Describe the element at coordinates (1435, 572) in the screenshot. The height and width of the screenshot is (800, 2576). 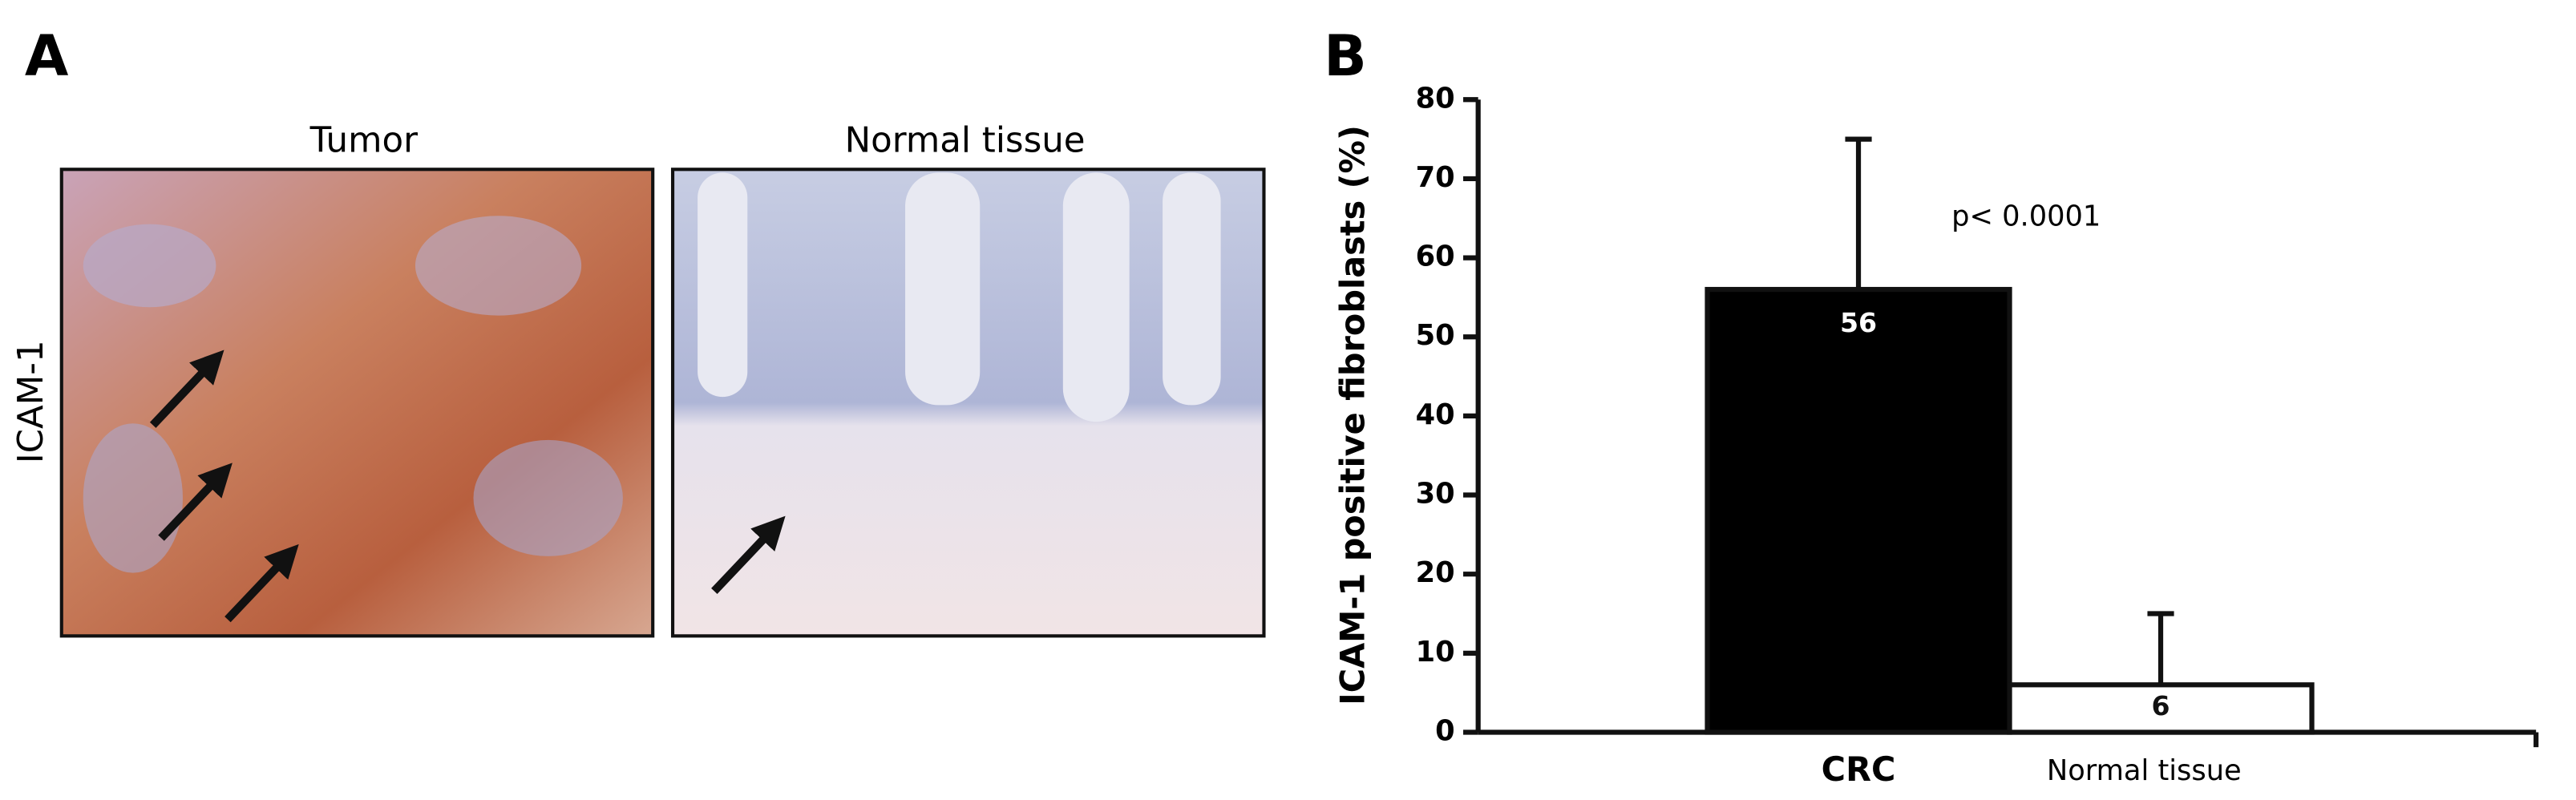
I see `y-tick-label: 20` at that location.